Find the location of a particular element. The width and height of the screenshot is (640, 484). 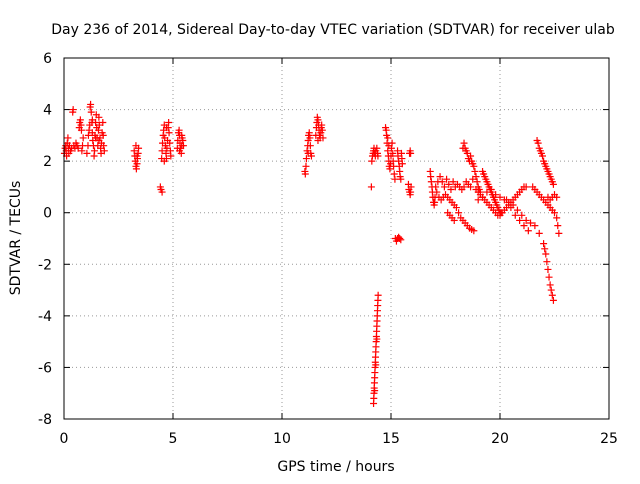

y-axis-label: SDTVAR / TECUs is located at coordinates (16, 238).